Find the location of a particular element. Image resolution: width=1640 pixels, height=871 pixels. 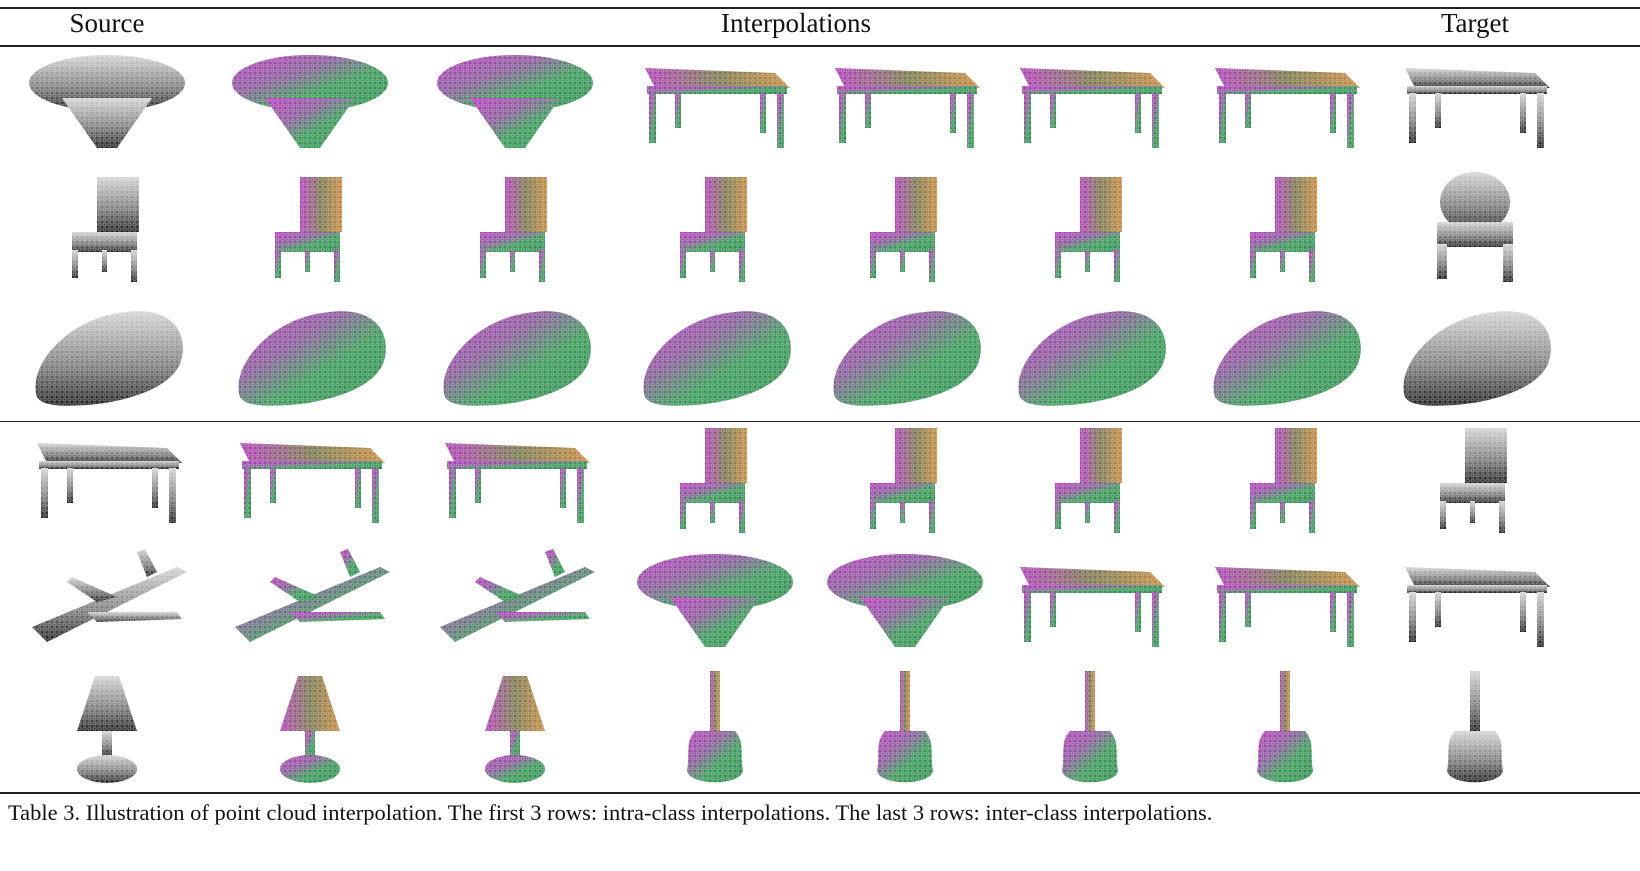

point-cloud-car-target is located at coordinates (1477, 358).